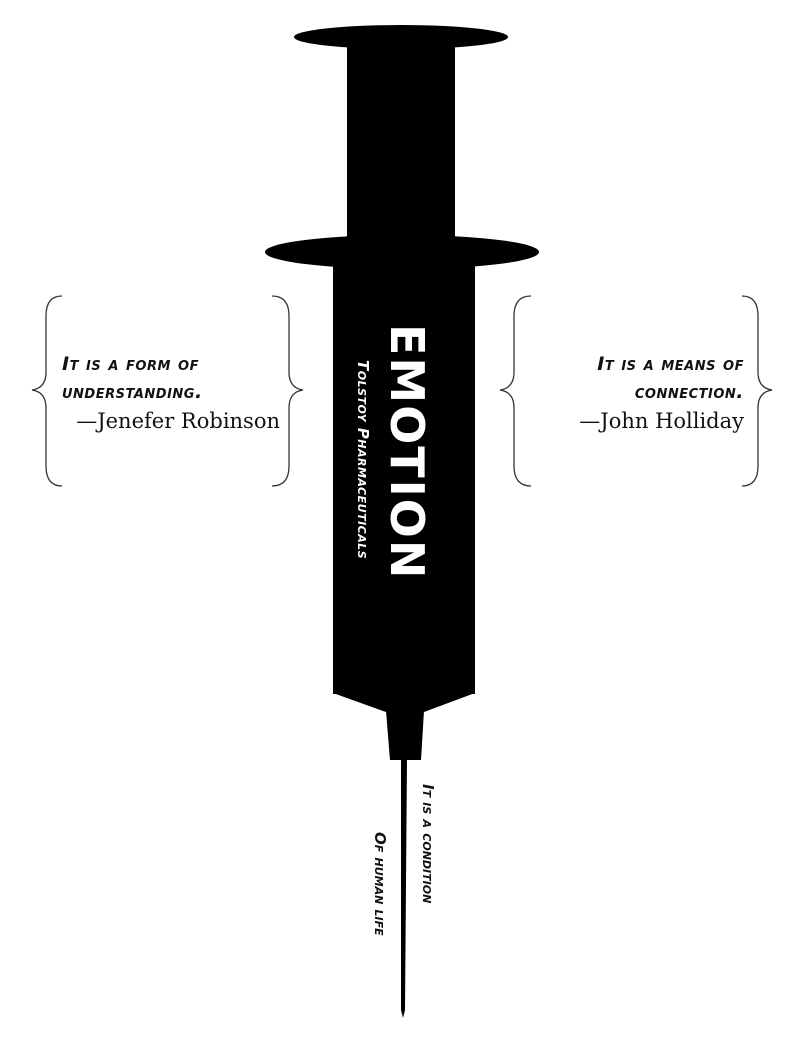 This screenshot has width=804, height=1044. Describe the element at coordinates (757, 391) in the screenshot. I see `right-brace` at that location.